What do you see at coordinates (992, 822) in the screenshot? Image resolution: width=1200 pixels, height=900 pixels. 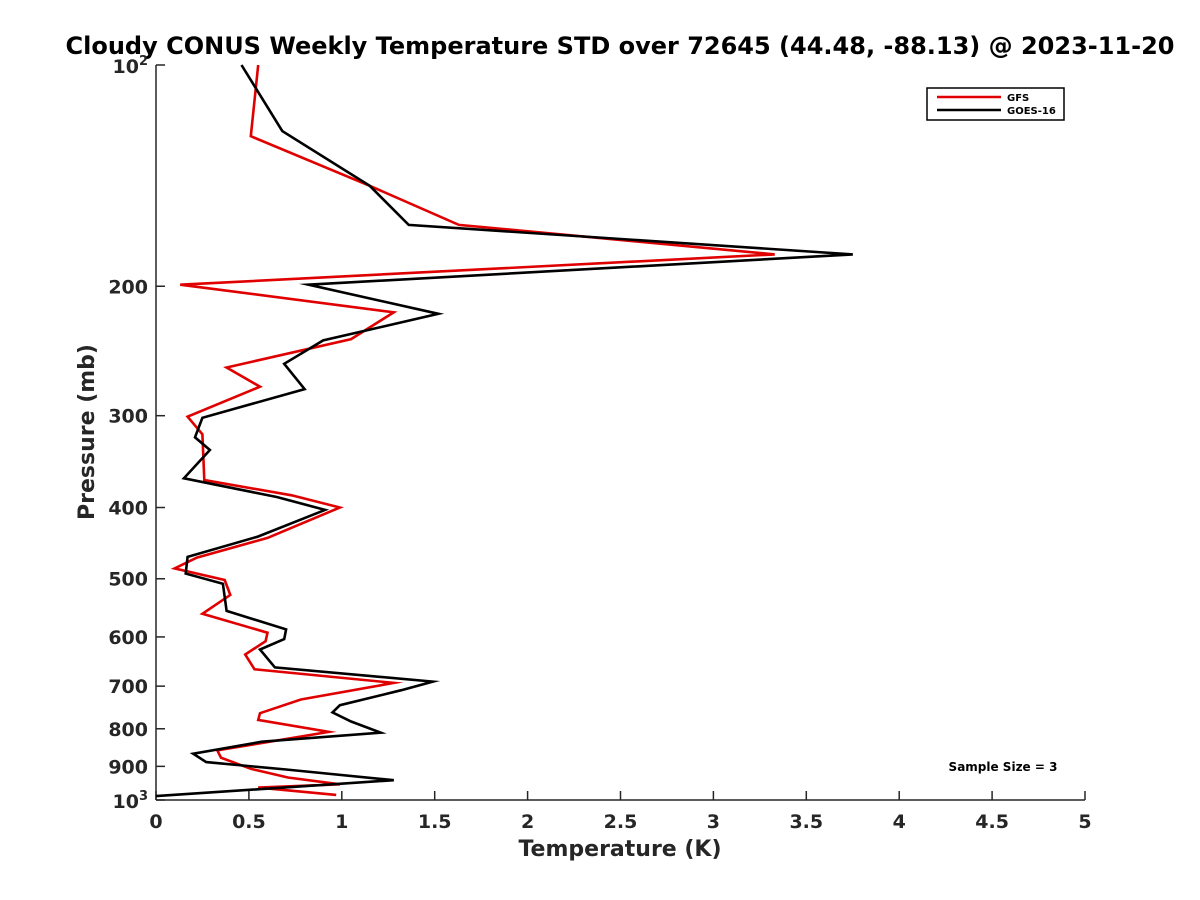 I see `x-tick-label: 4.5` at bounding box center [992, 822].